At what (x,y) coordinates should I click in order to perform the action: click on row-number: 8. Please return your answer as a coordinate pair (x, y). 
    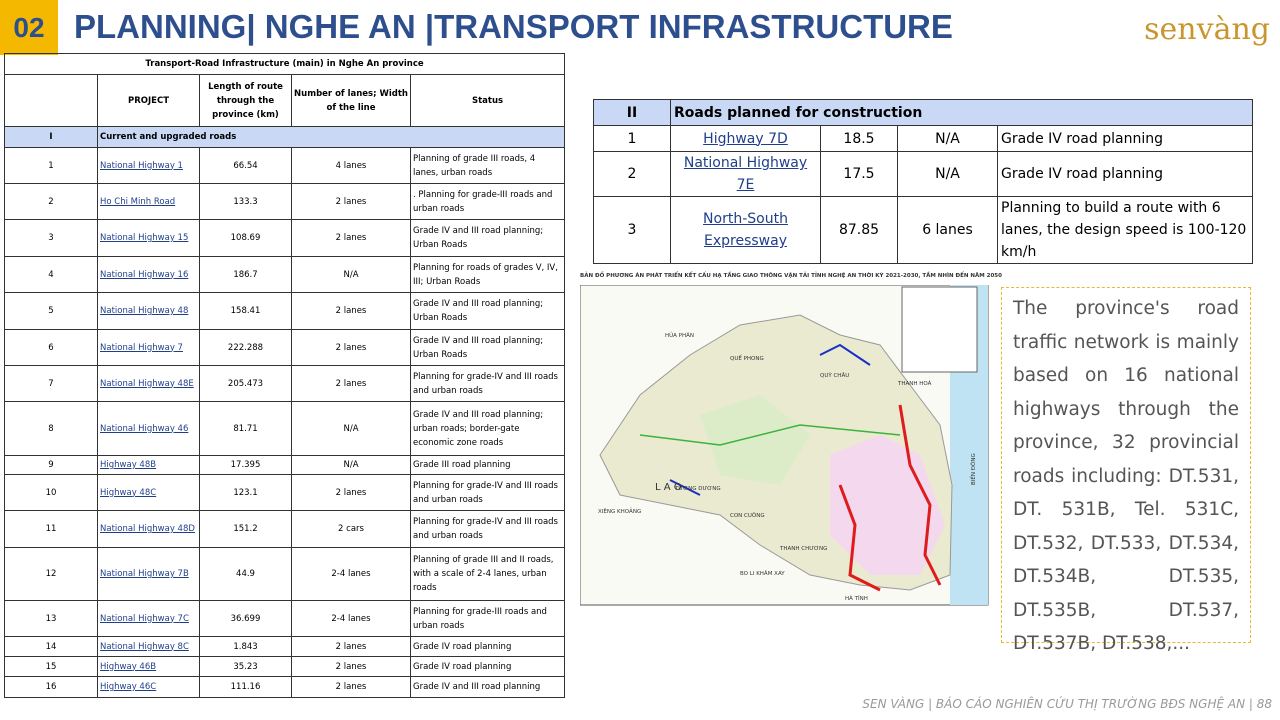
    Looking at the image, I should click on (51, 428).